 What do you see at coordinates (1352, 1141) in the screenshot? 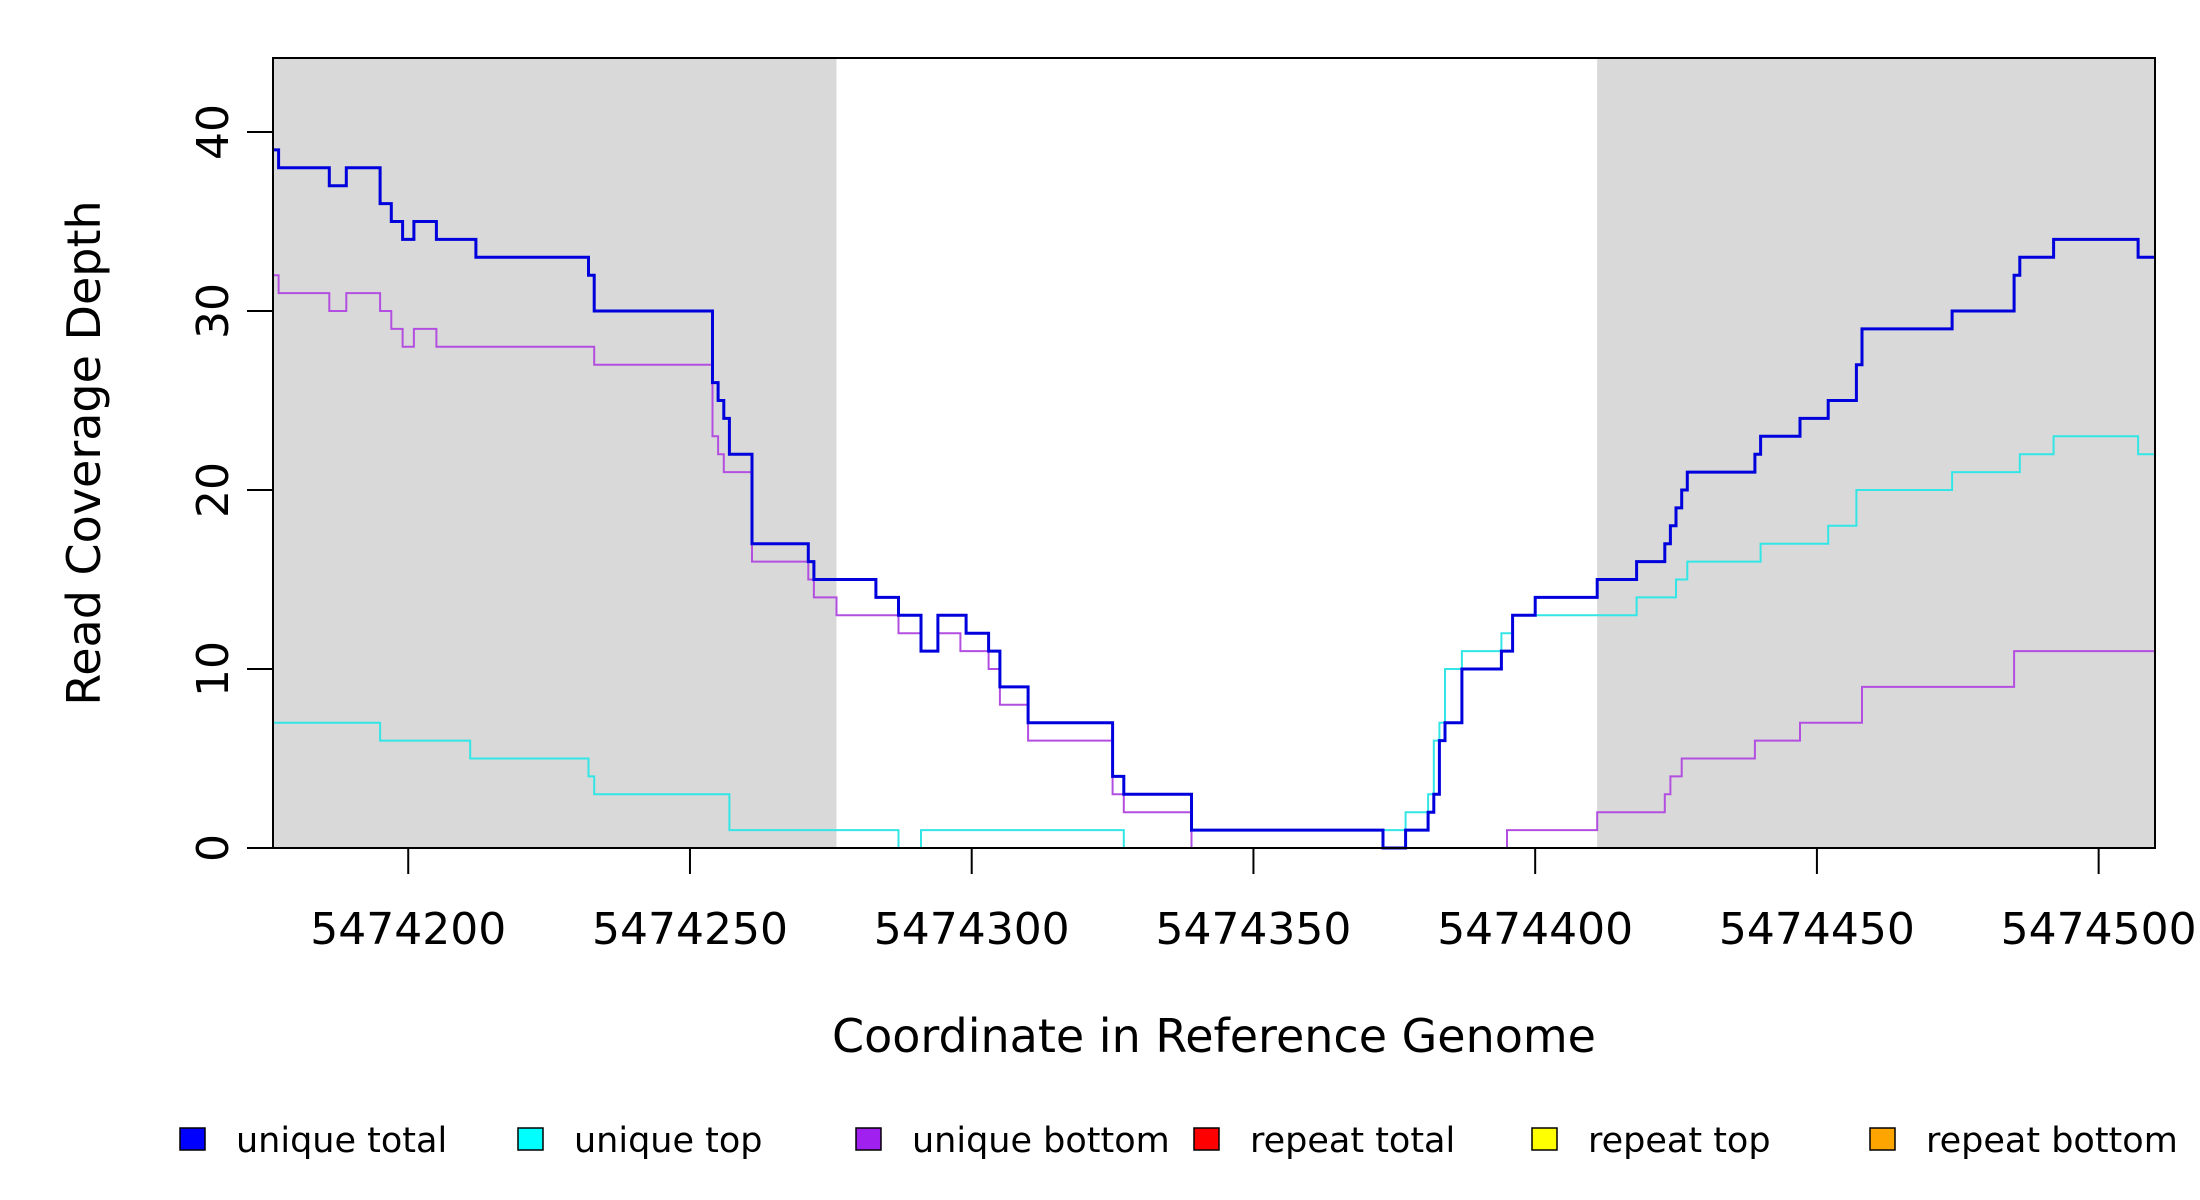
I see `legend-label-repeat-total: repeat total` at bounding box center [1352, 1141].